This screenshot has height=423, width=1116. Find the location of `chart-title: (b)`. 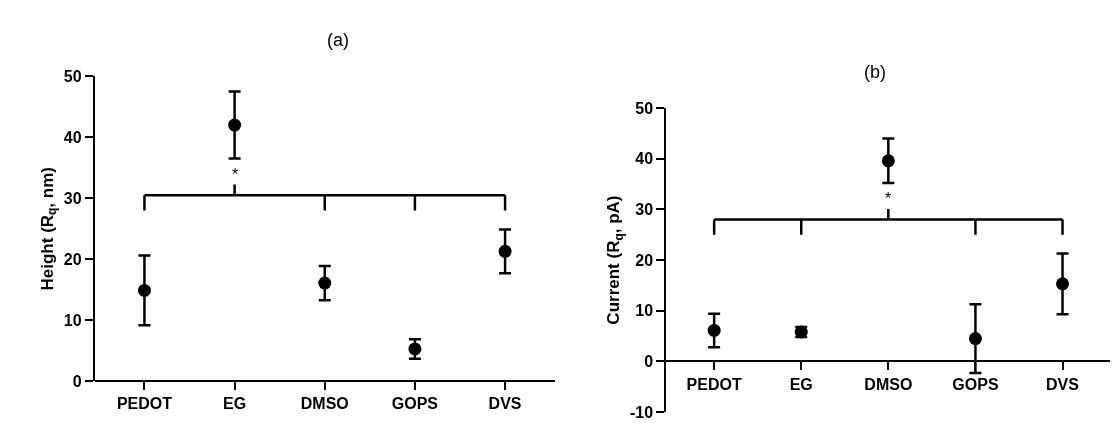

chart-title: (b) is located at coordinates (875, 72).